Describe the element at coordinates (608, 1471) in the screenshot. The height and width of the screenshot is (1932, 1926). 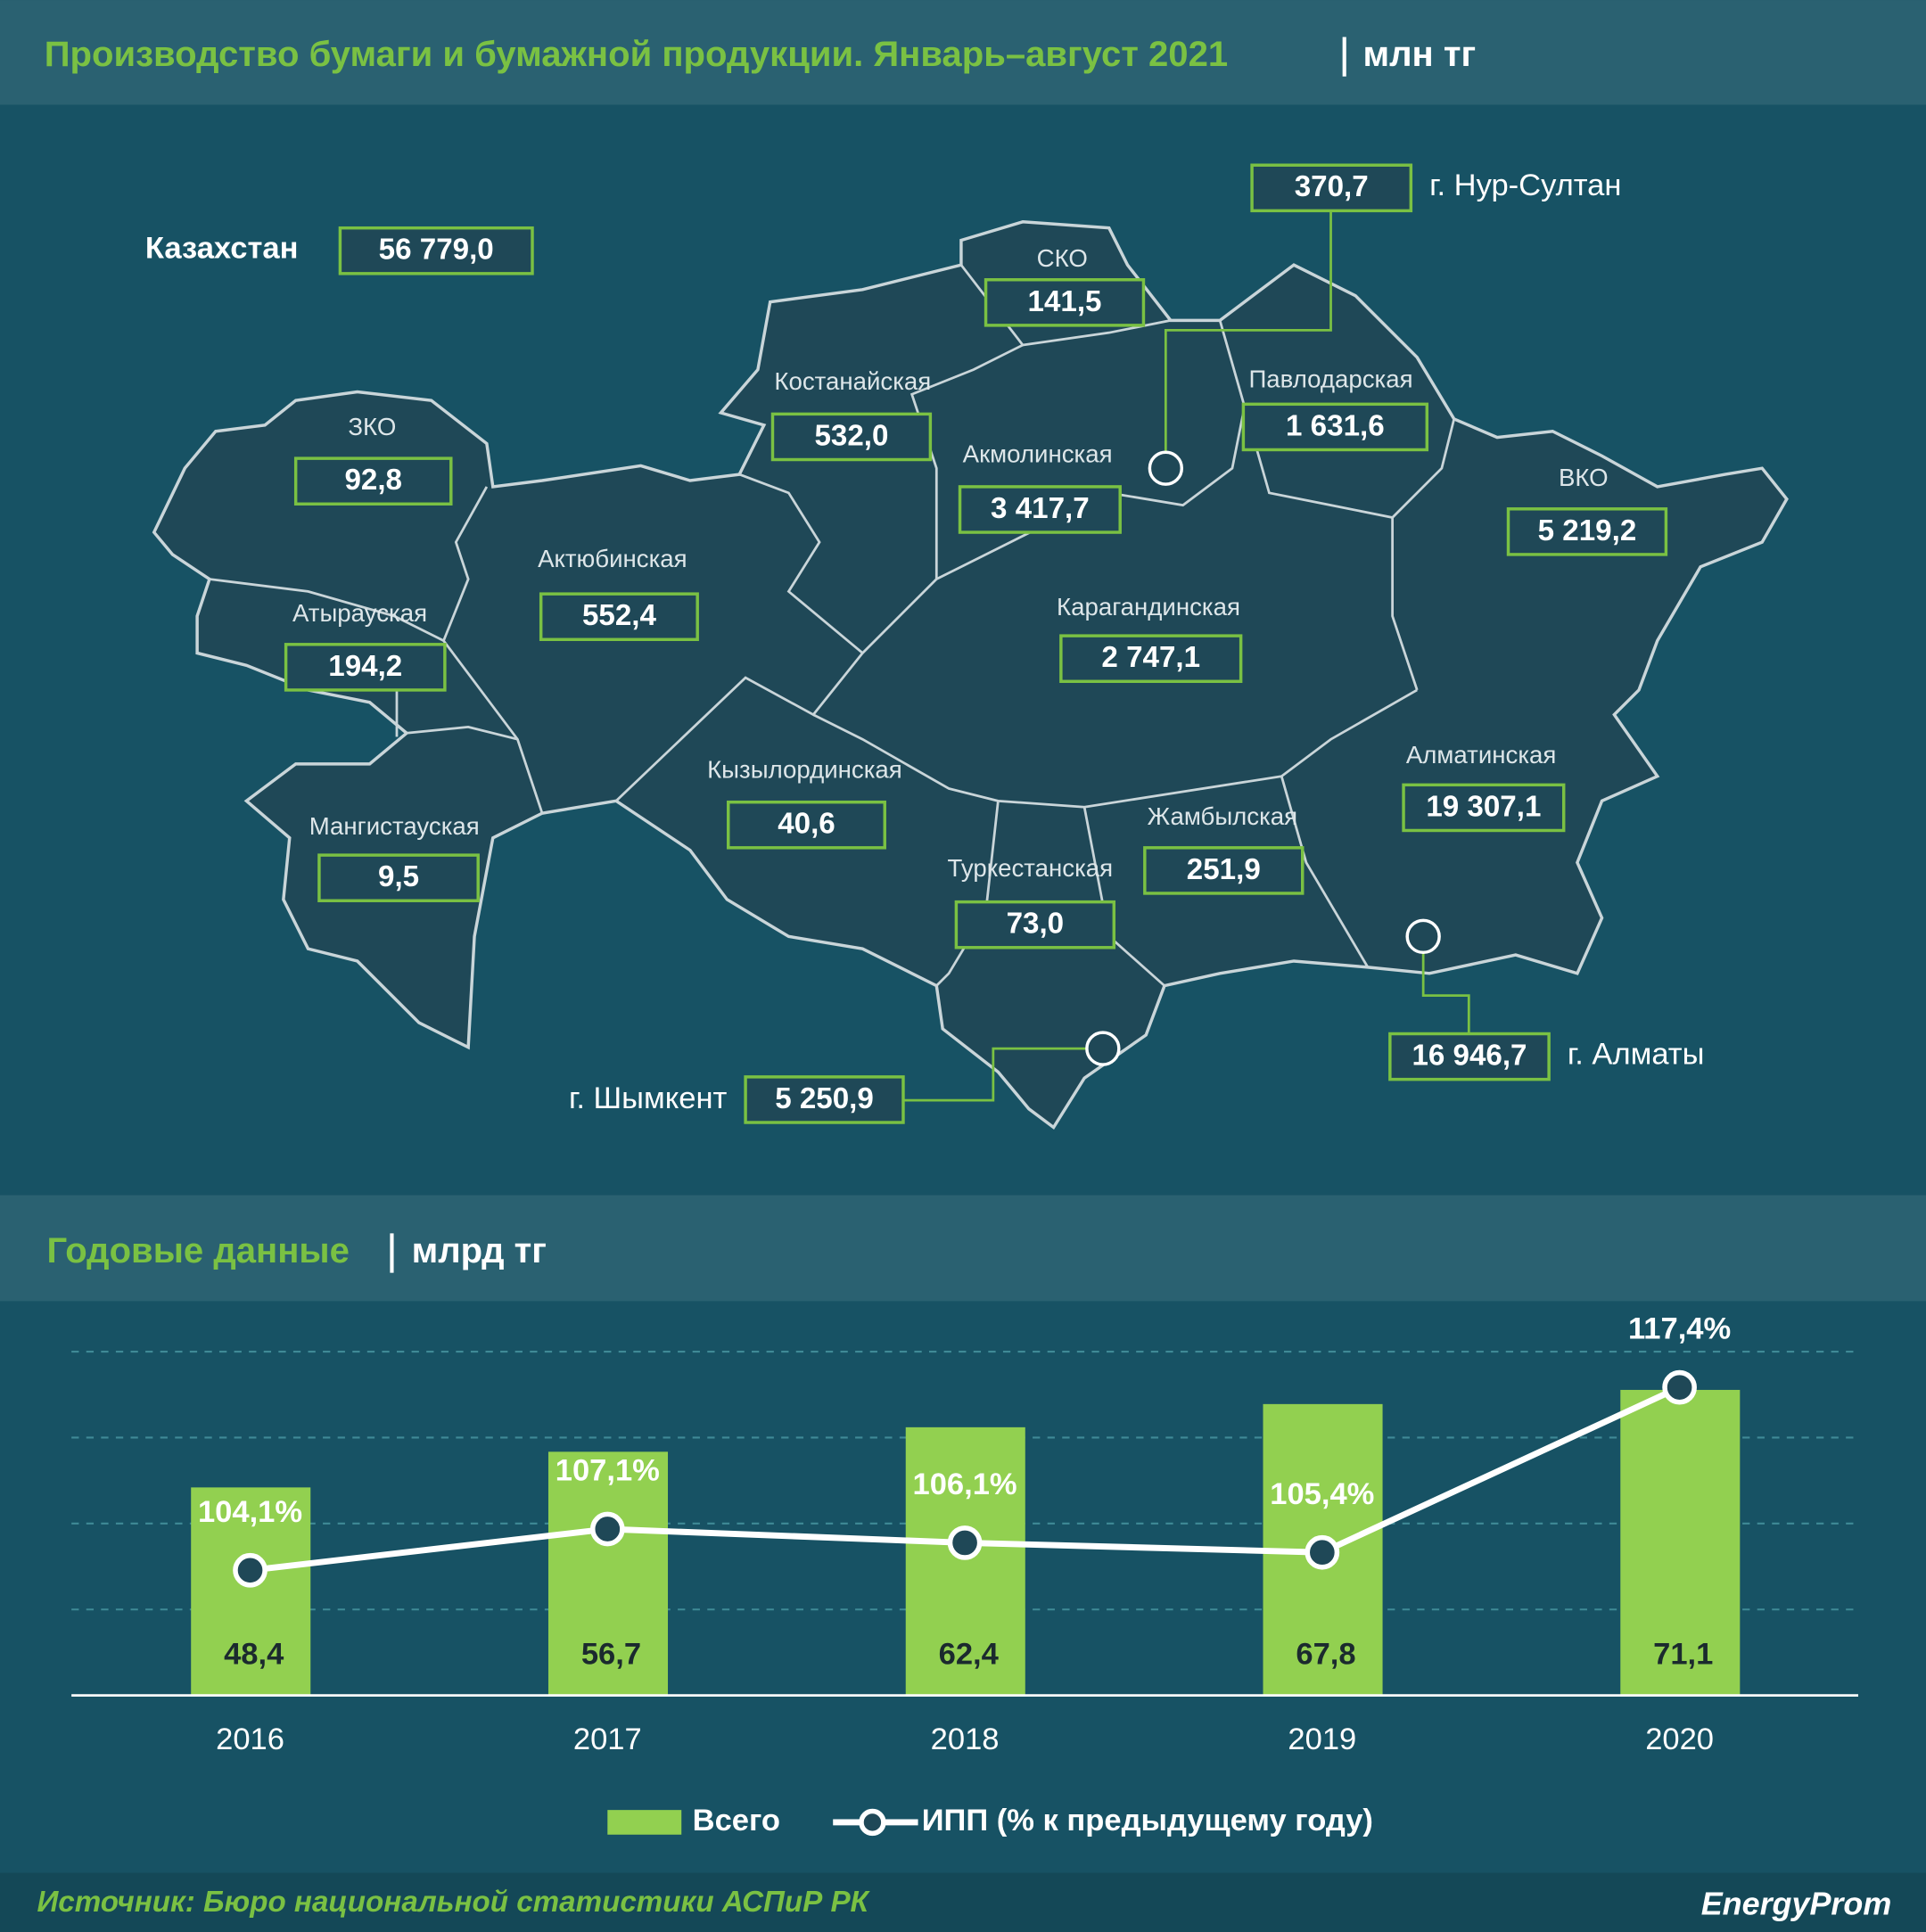
I see `line-value-label: 107,1%` at that location.